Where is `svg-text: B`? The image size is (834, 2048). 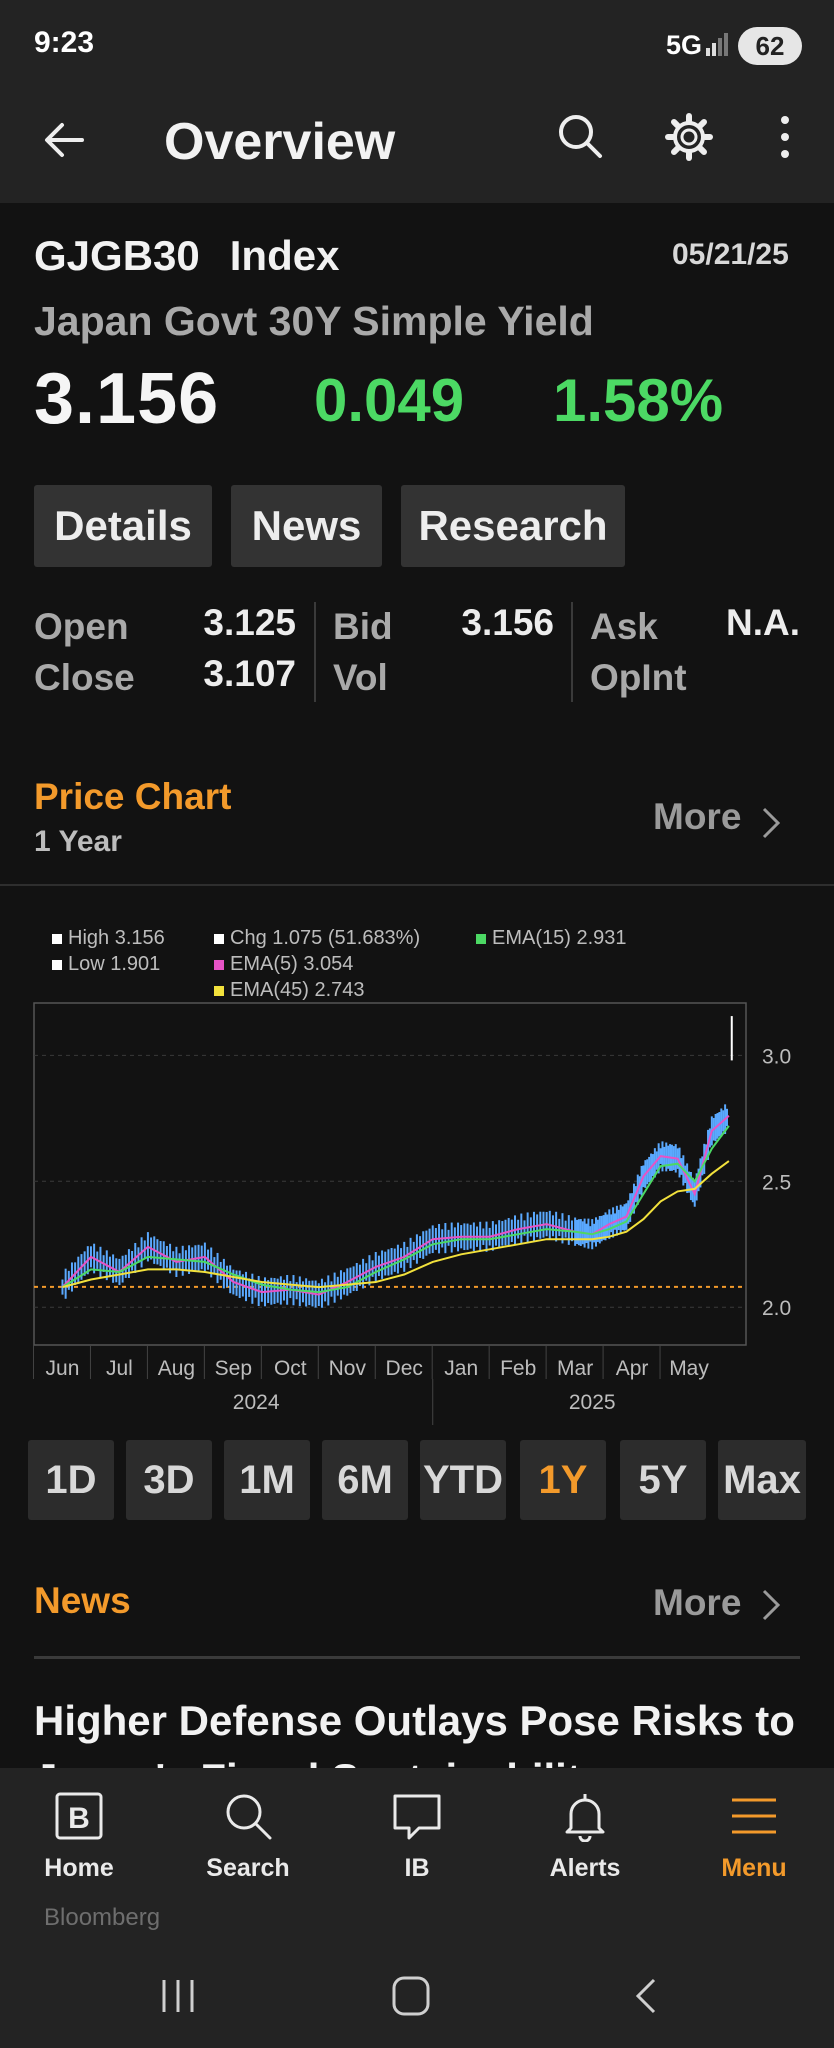
svg-text: B is located at coordinates (79, 1818).